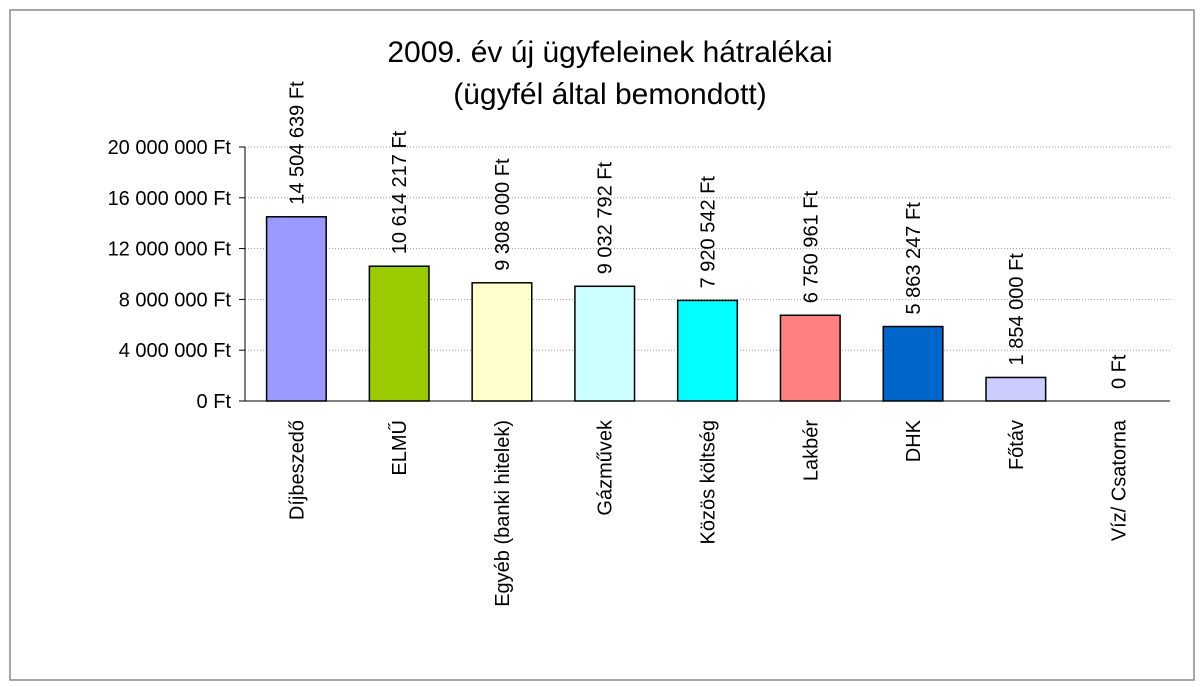 The image size is (1204, 687). What do you see at coordinates (170, 199) in the screenshot?
I see `y-tick-label: 16 000 000 Ft` at bounding box center [170, 199].